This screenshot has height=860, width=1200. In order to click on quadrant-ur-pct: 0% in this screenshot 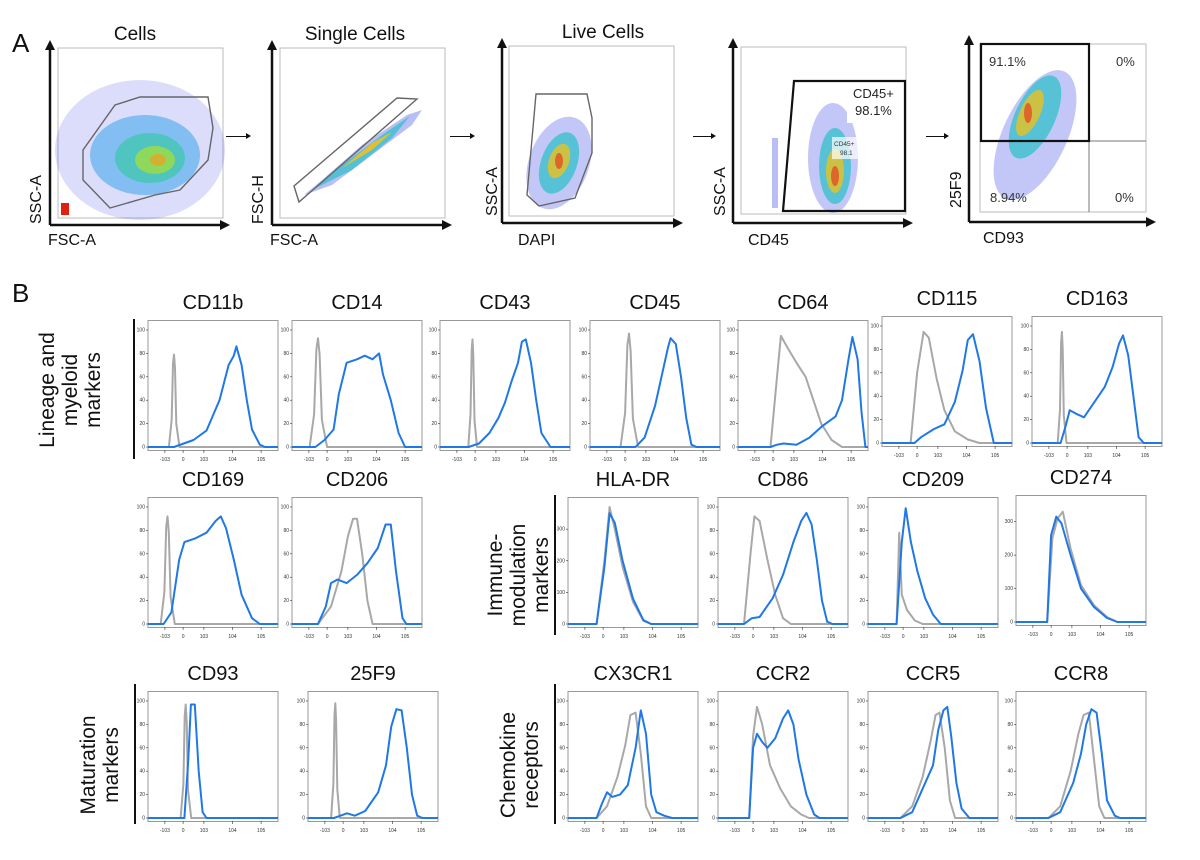, I will do `click(1125, 61)`.